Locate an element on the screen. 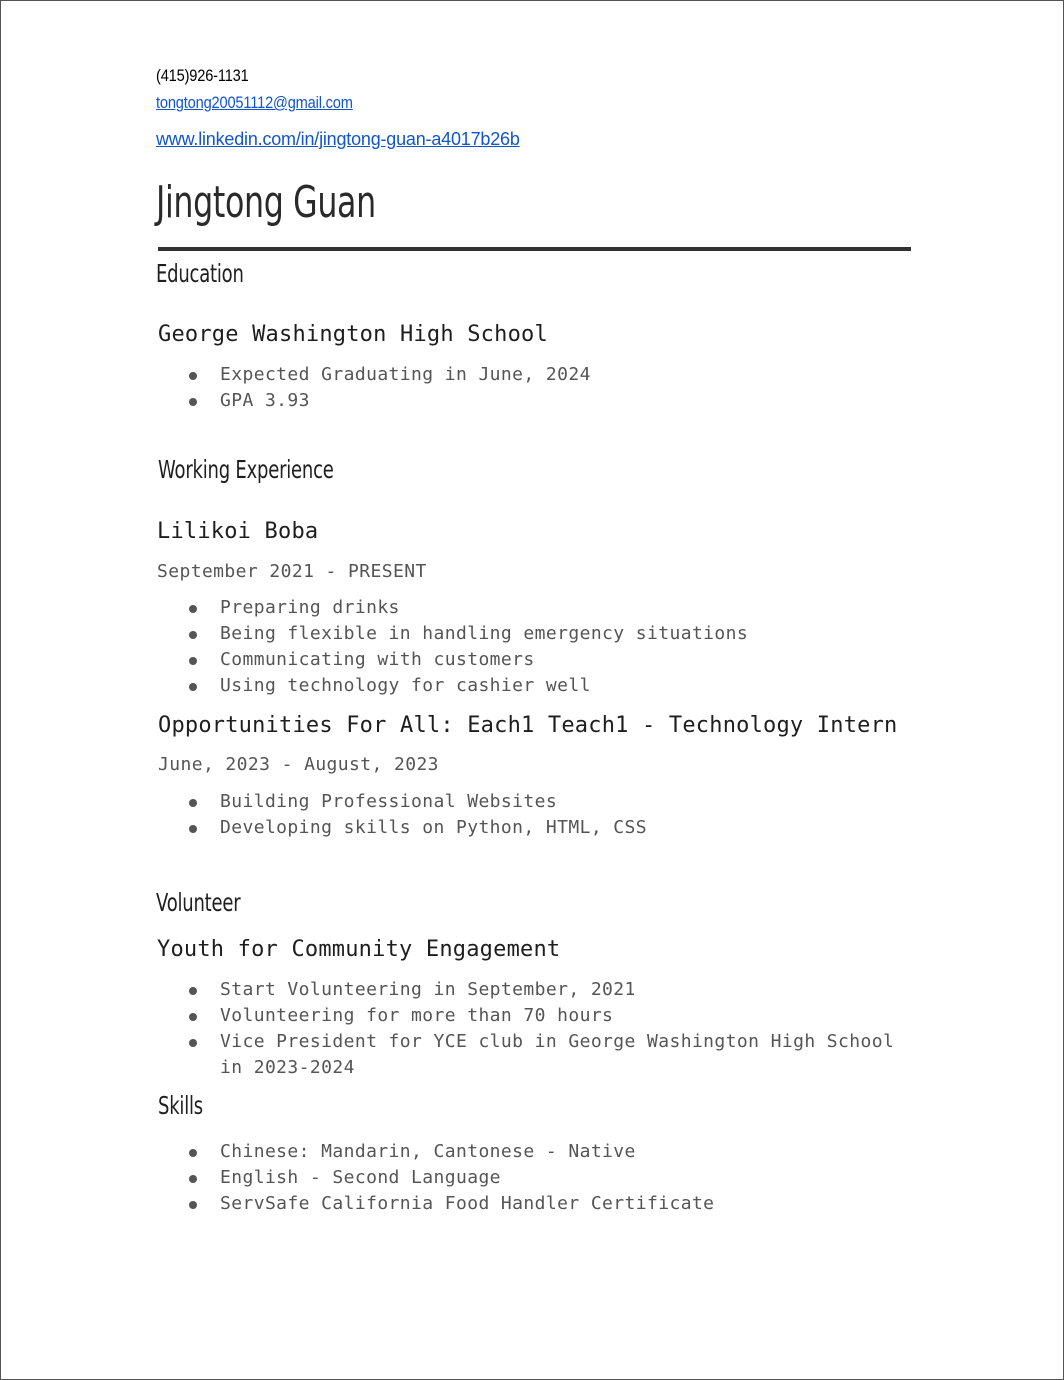 The image size is (1064, 1380). job-org: Lilikoi Boba is located at coordinates (238, 531).